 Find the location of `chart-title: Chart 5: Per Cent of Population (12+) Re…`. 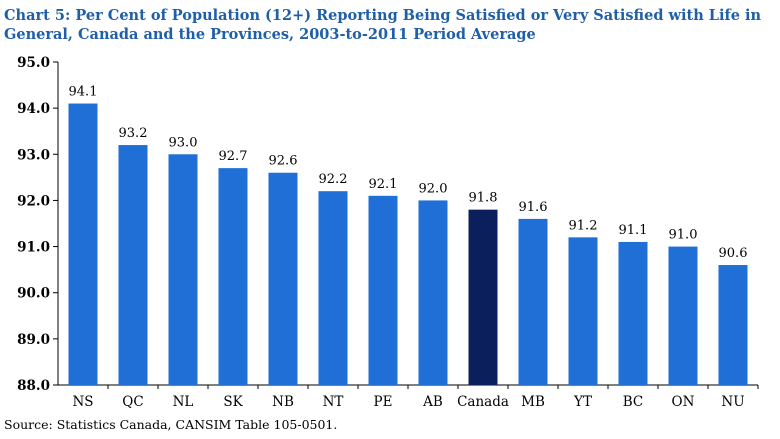

chart-title: Chart 5: Per Cent of Population (12+) Re… is located at coordinates (383, 25).